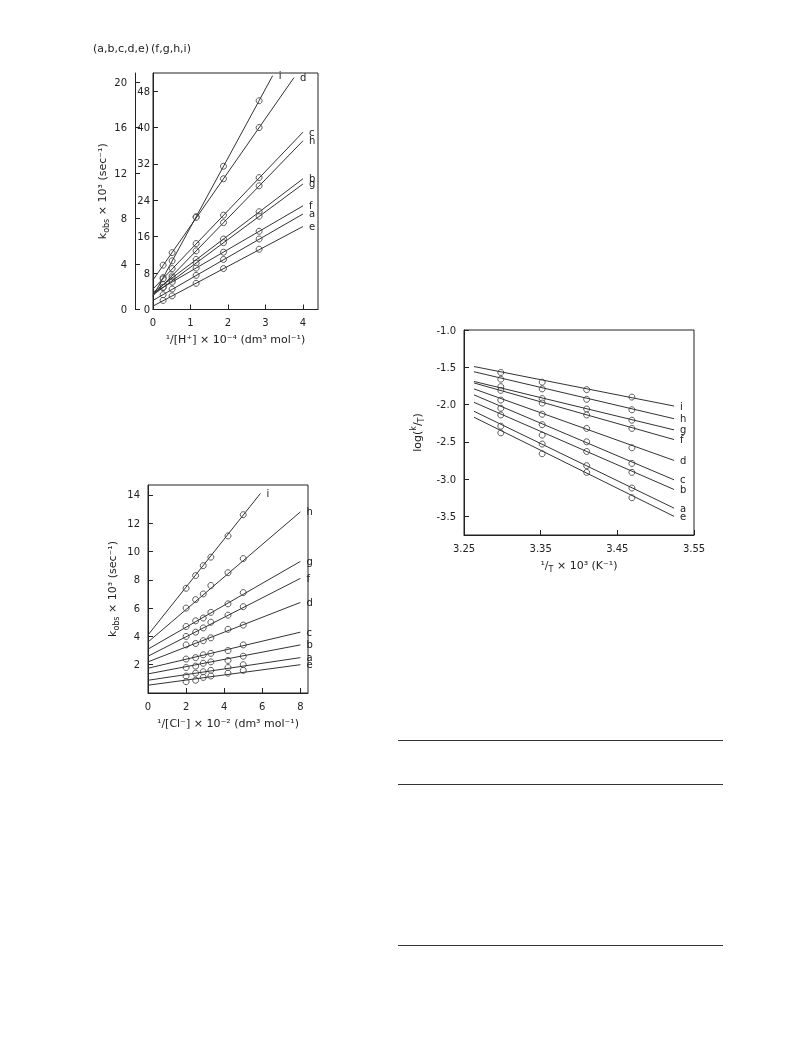 This screenshot has width=805, height=1052. What do you see at coordinates (262, 706) in the screenshot?
I see `x-tick-label: 6` at bounding box center [262, 706].